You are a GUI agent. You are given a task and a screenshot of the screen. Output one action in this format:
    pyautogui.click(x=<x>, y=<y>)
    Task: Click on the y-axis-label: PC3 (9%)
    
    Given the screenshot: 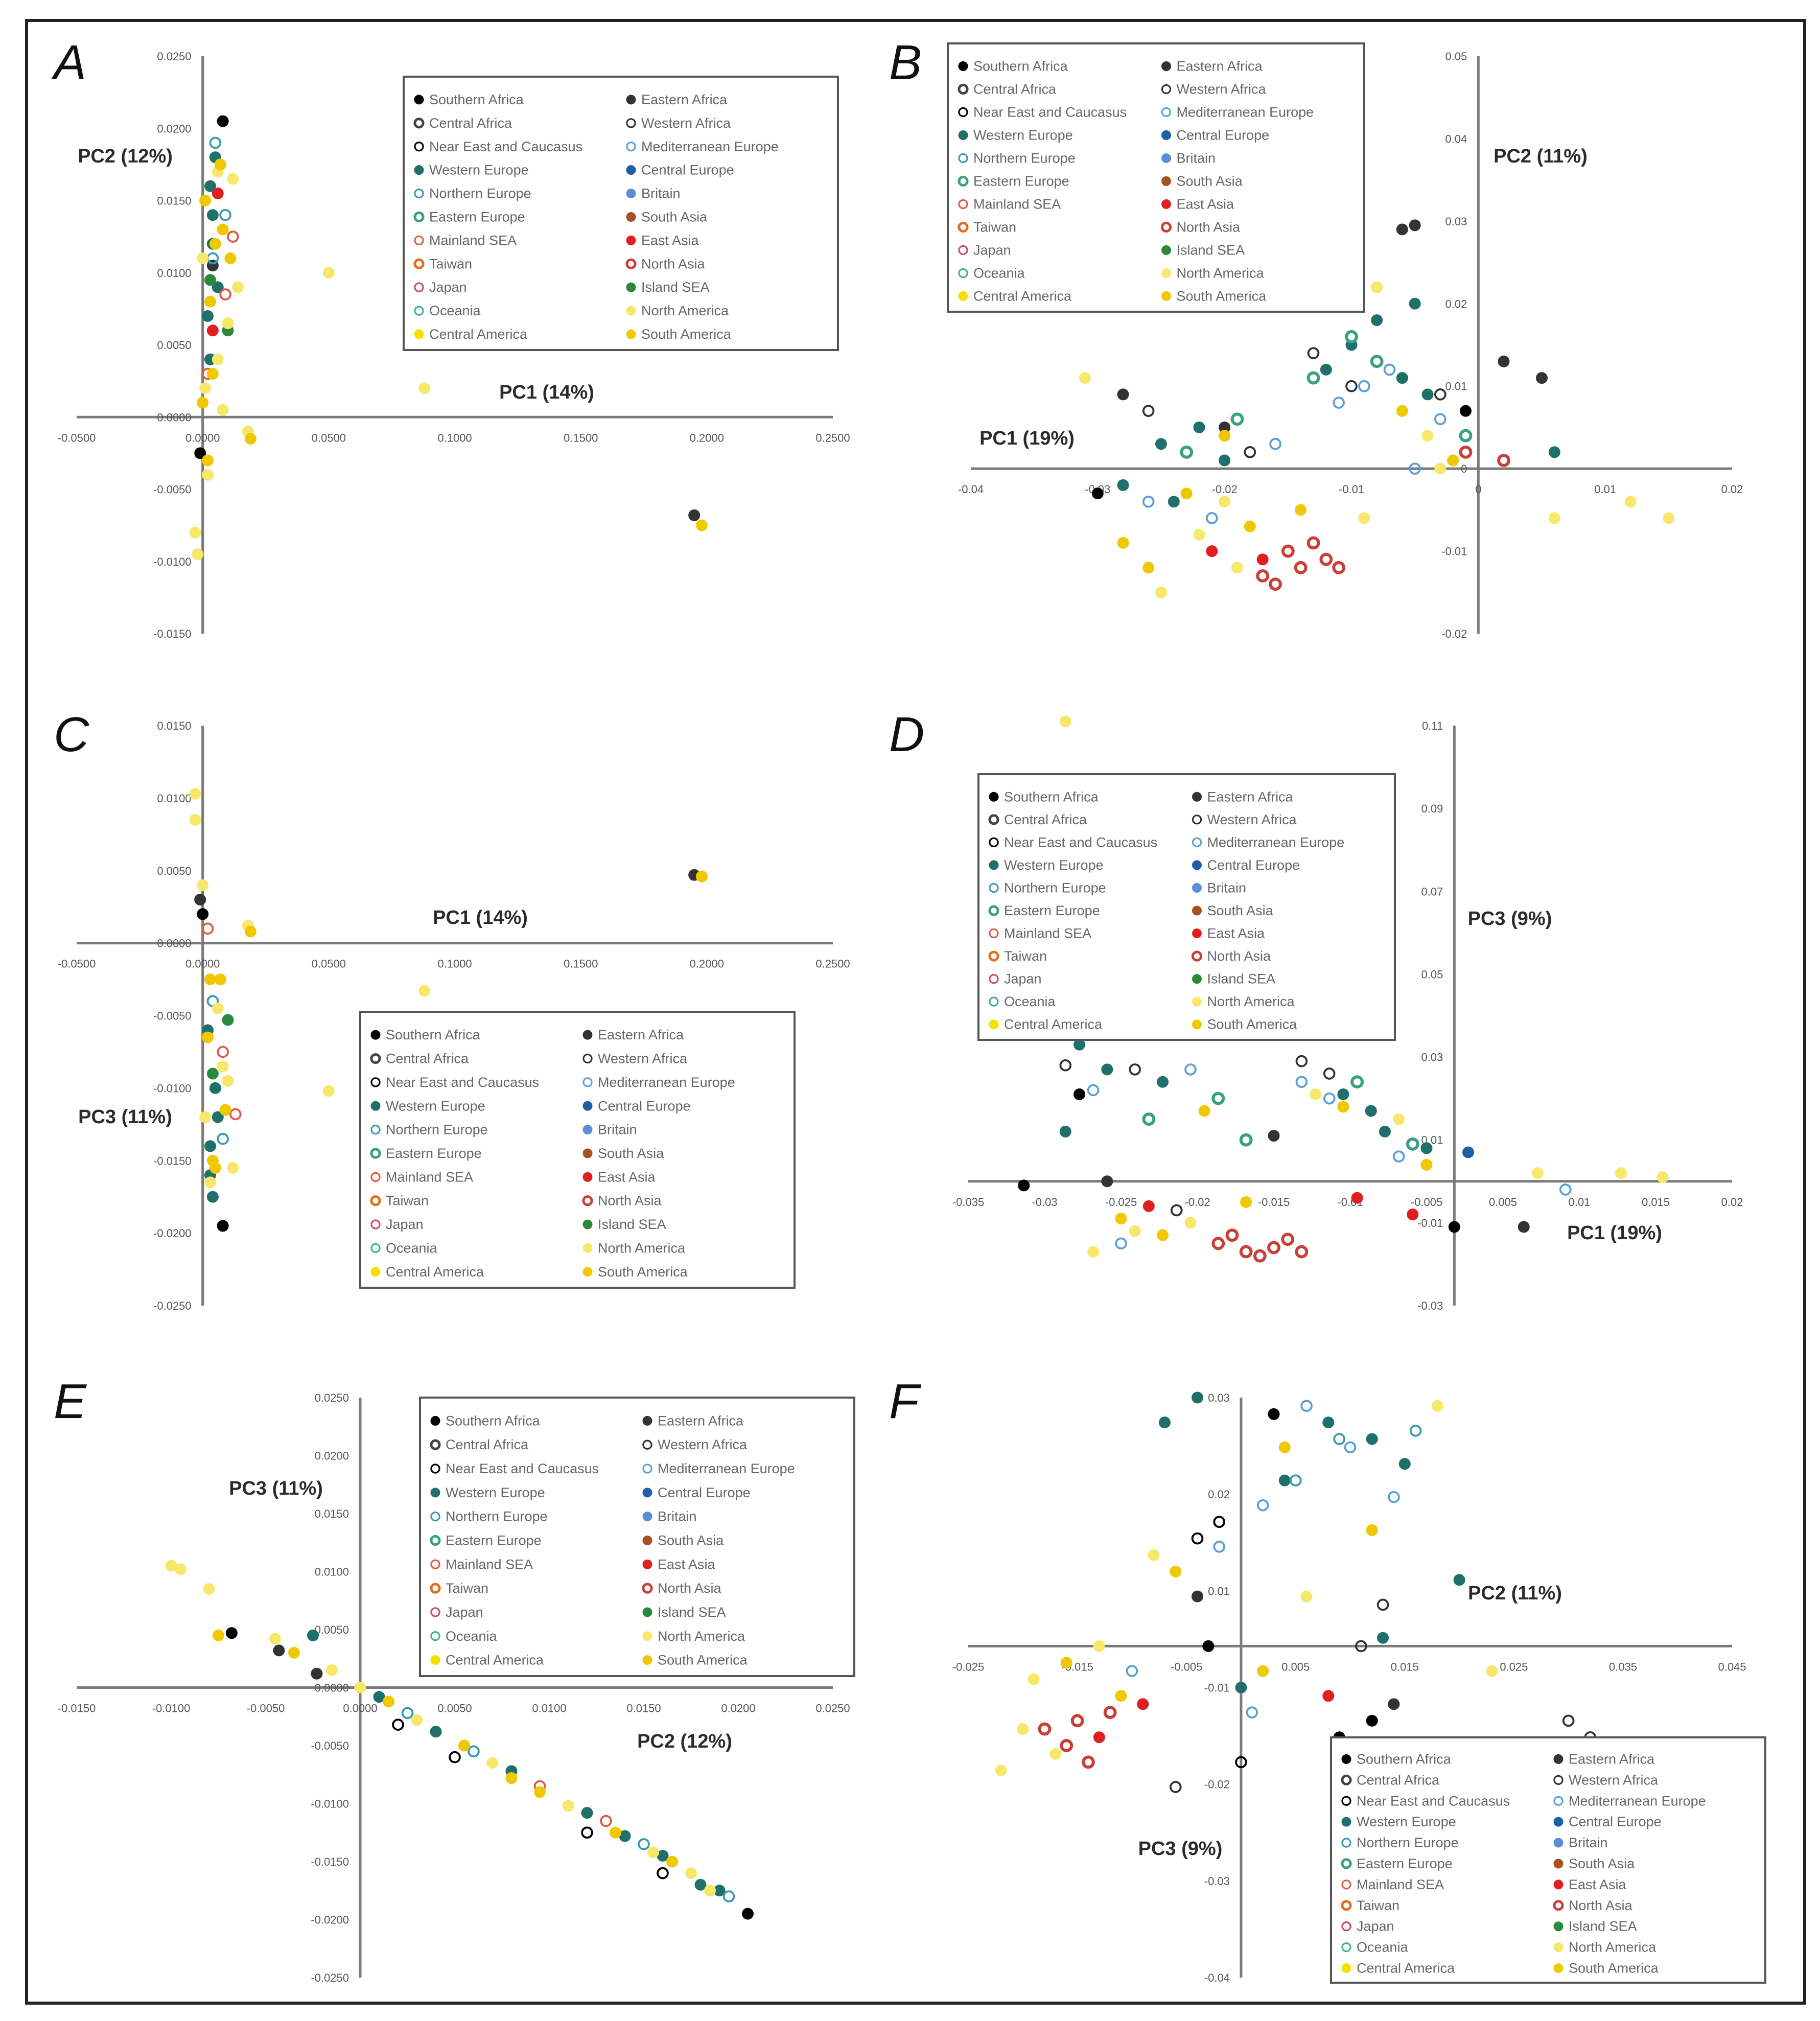 What is the action you would take?
    pyautogui.click(x=1510, y=919)
    